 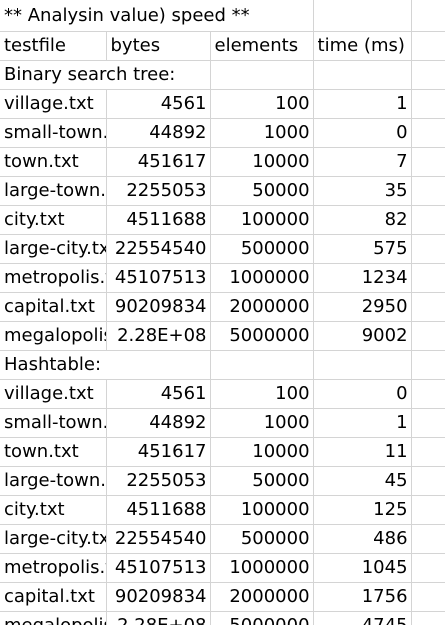 I want to click on header-cell-testfile: testfile, so click(x=53, y=45).